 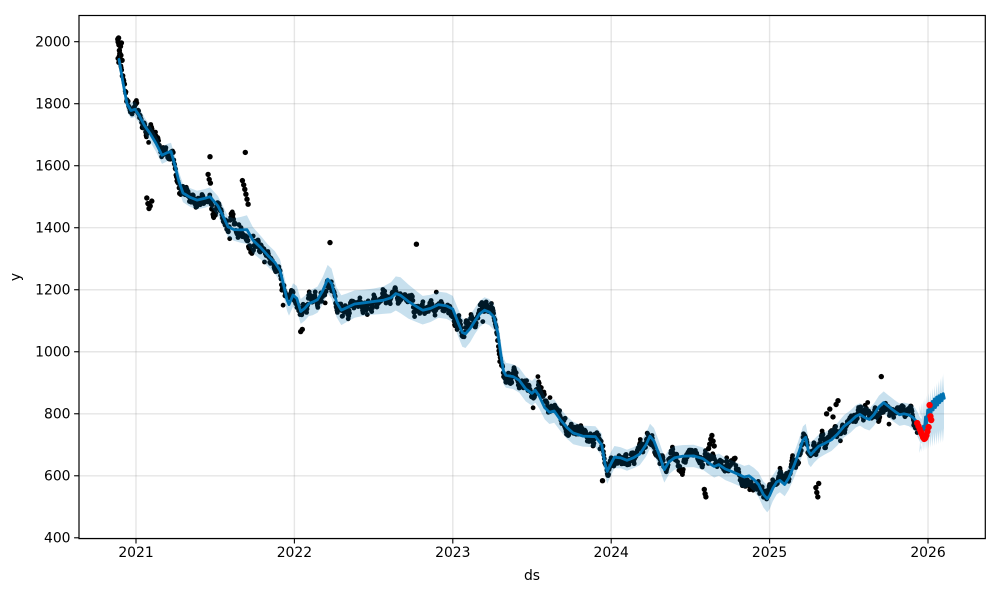 What do you see at coordinates (769, 553) in the screenshot?
I see `x-tick-label-2025: 2025` at bounding box center [769, 553].